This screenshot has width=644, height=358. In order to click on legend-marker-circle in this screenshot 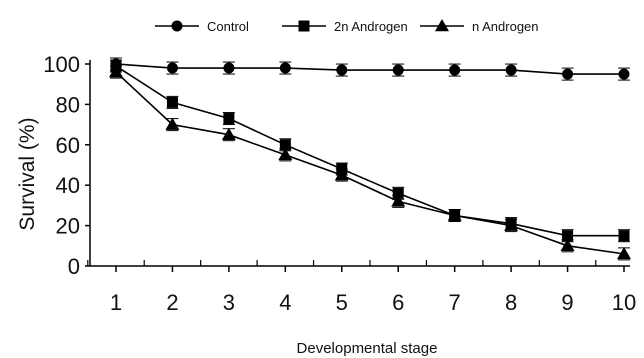, I will do `click(177, 26)`.